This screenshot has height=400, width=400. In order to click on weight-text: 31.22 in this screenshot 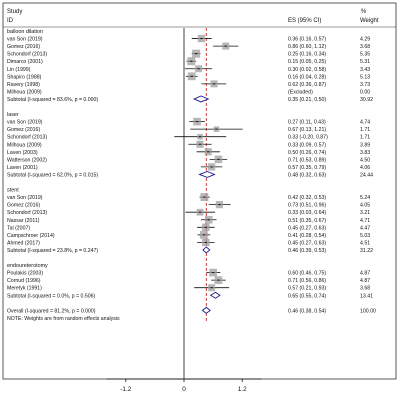, I will do `click(366, 251)`.